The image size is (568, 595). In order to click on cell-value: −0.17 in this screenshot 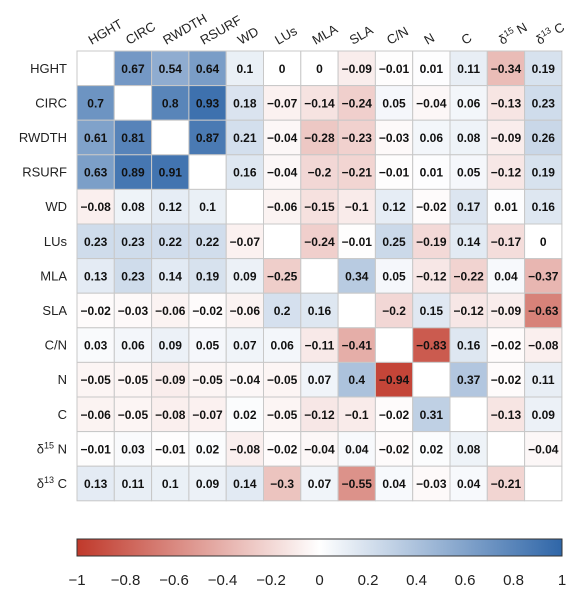, I will do `click(506, 242)`.